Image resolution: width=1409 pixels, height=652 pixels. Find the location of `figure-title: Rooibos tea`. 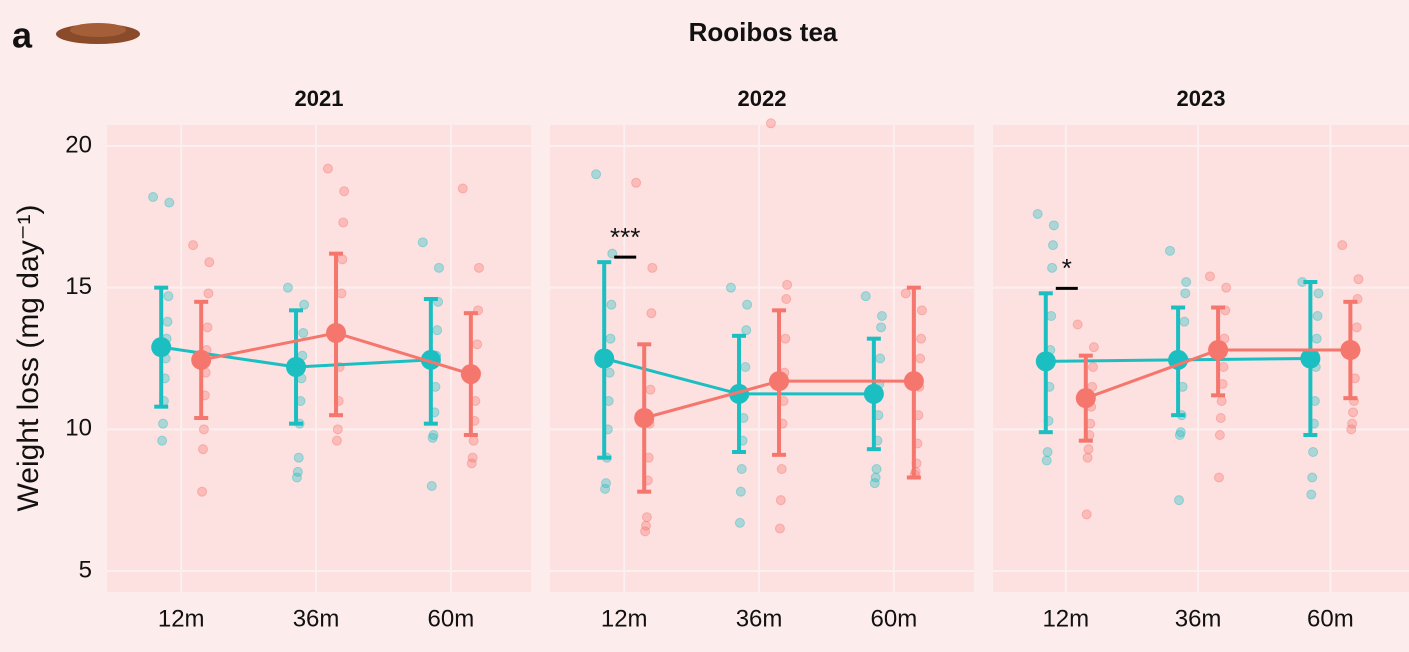

figure-title: Rooibos tea is located at coordinates (763, 32).